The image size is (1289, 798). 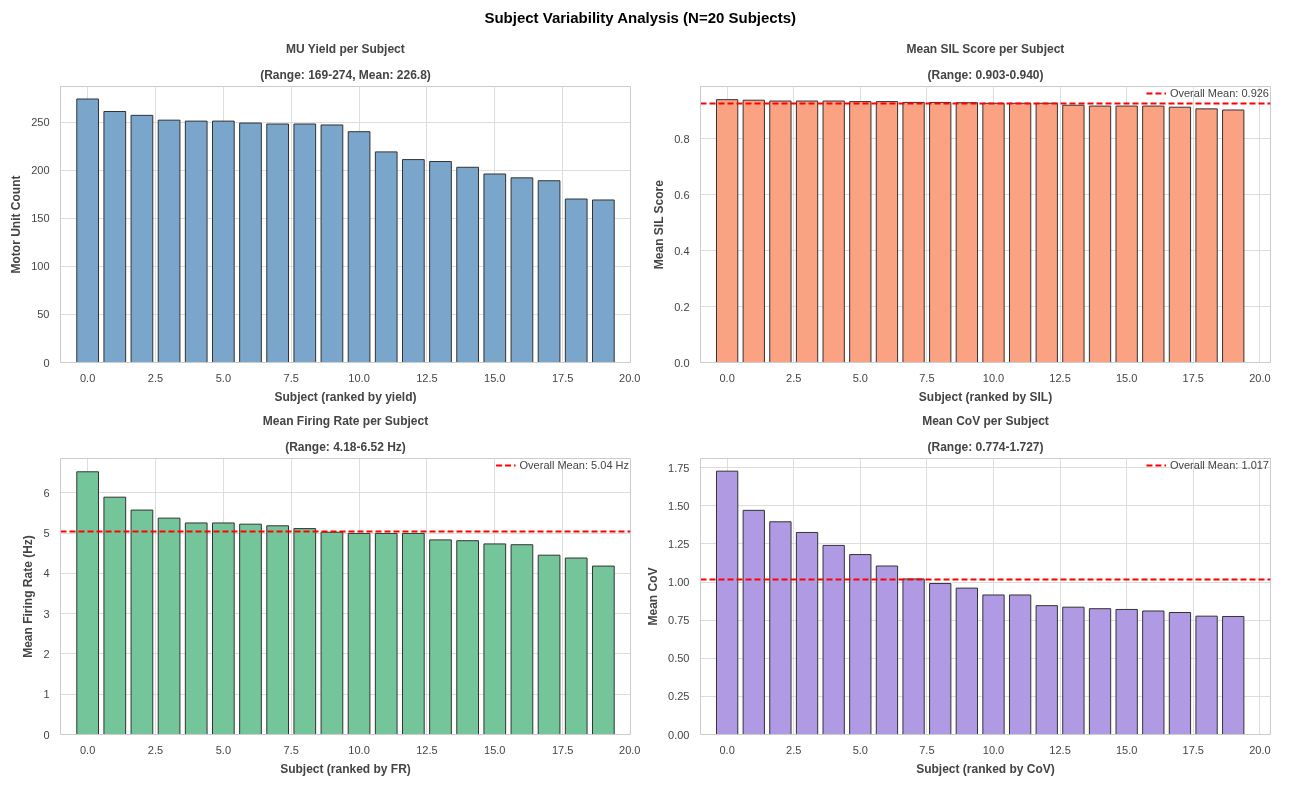 What do you see at coordinates (679, 658) in the screenshot?
I see `y-tick-label: 0.50` at bounding box center [679, 658].